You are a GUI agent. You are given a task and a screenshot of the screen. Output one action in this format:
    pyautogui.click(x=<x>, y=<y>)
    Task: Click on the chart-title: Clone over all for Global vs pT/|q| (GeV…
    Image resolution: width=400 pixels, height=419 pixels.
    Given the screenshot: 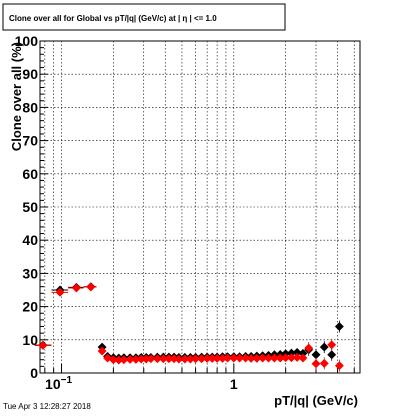 What is the action you would take?
    pyautogui.click(x=113, y=18)
    